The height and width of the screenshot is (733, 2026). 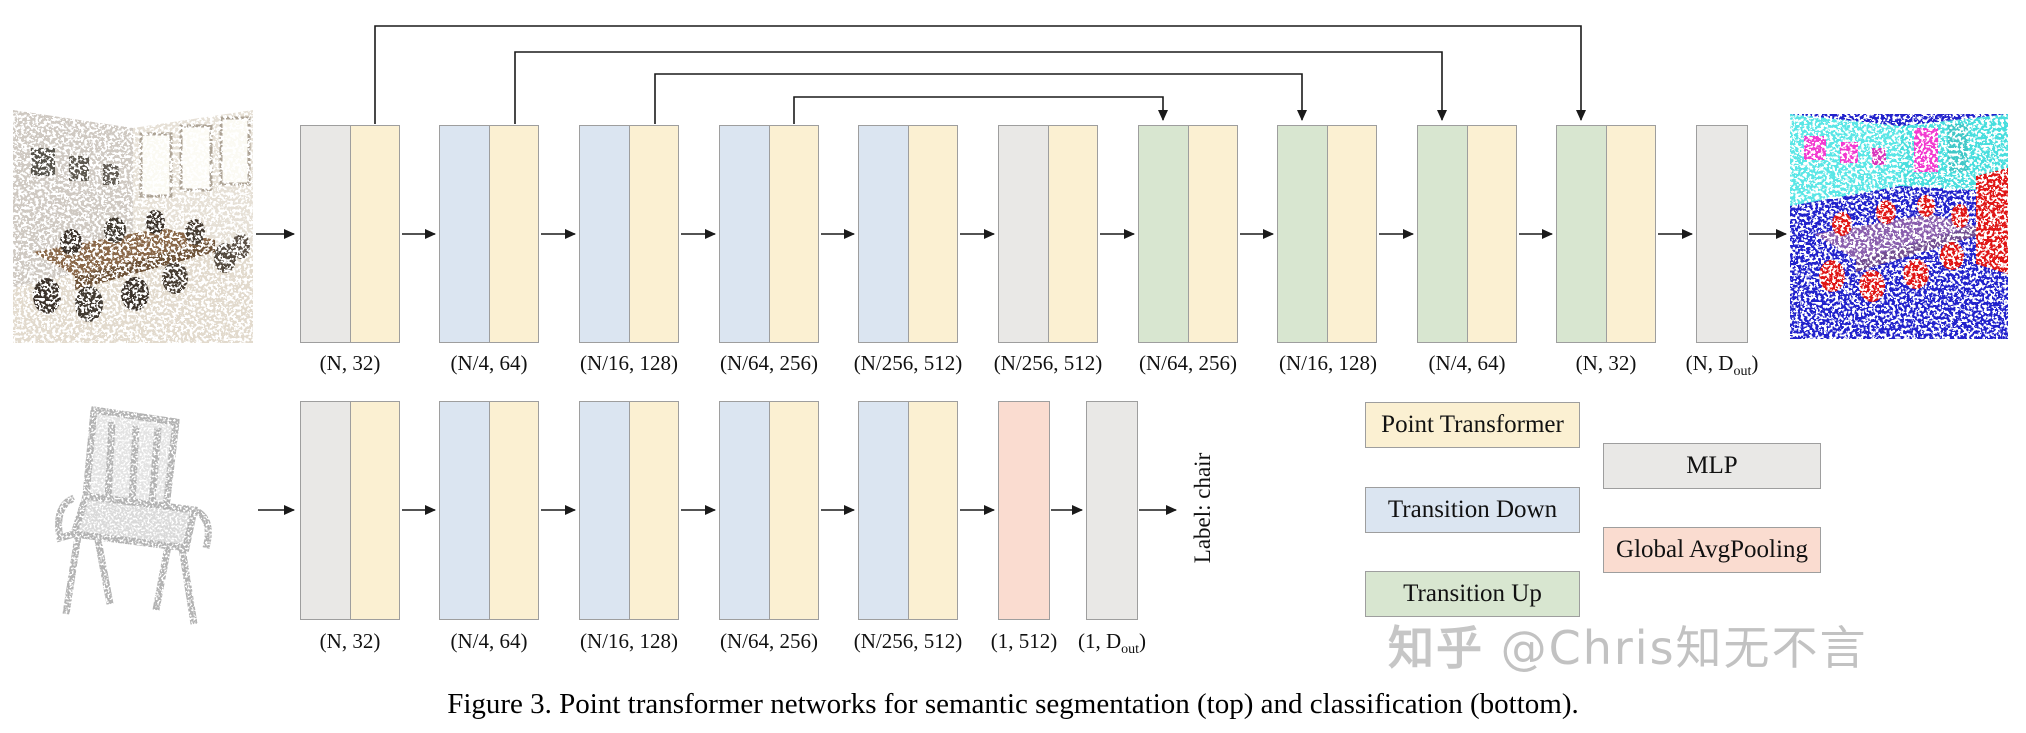 I want to click on legend-label: Transition Up, so click(x=1472, y=593).